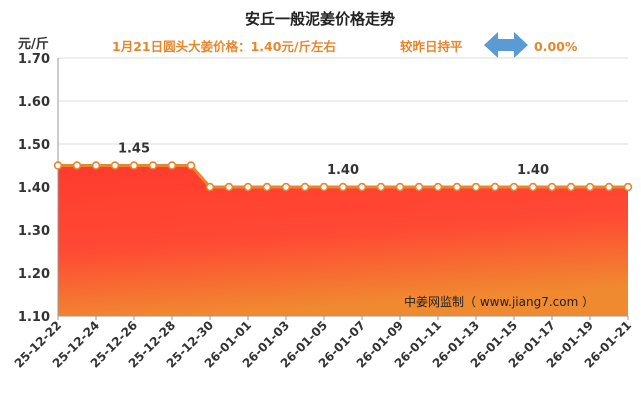 The width and height of the screenshot is (641, 410). Describe the element at coordinates (320, 19) in the screenshot. I see `chart-title: 安丘一般泥姜价格走势` at that location.